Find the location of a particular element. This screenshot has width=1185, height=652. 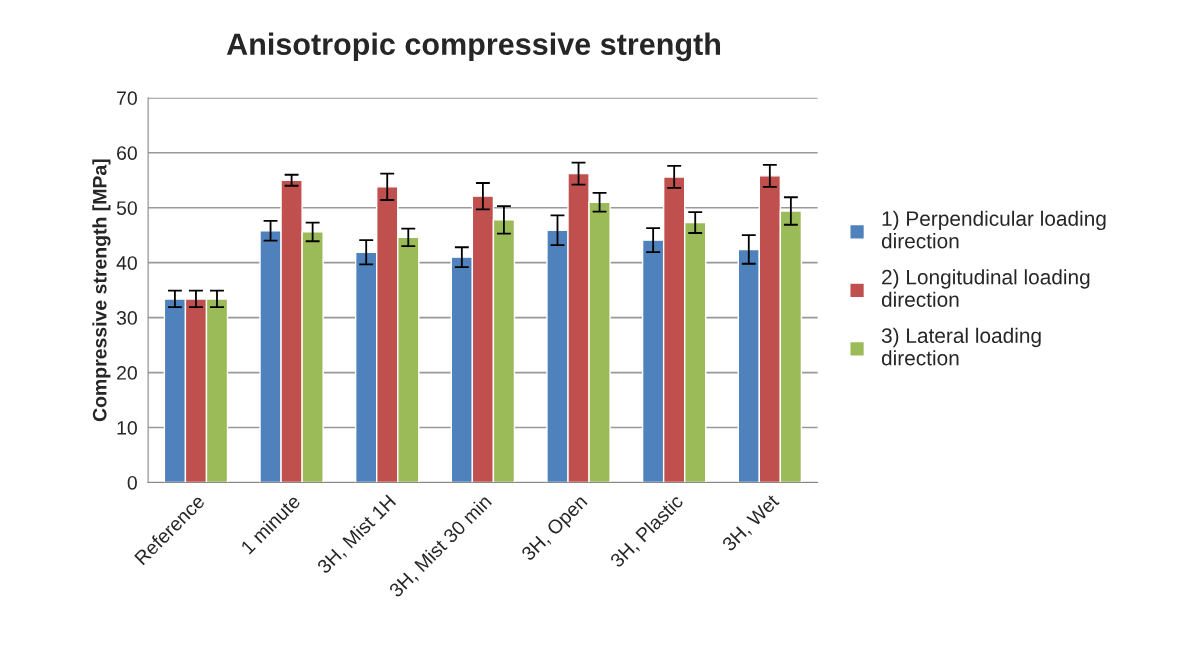

x-tick-label: 3H, Wet is located at coordinates (751, 523).